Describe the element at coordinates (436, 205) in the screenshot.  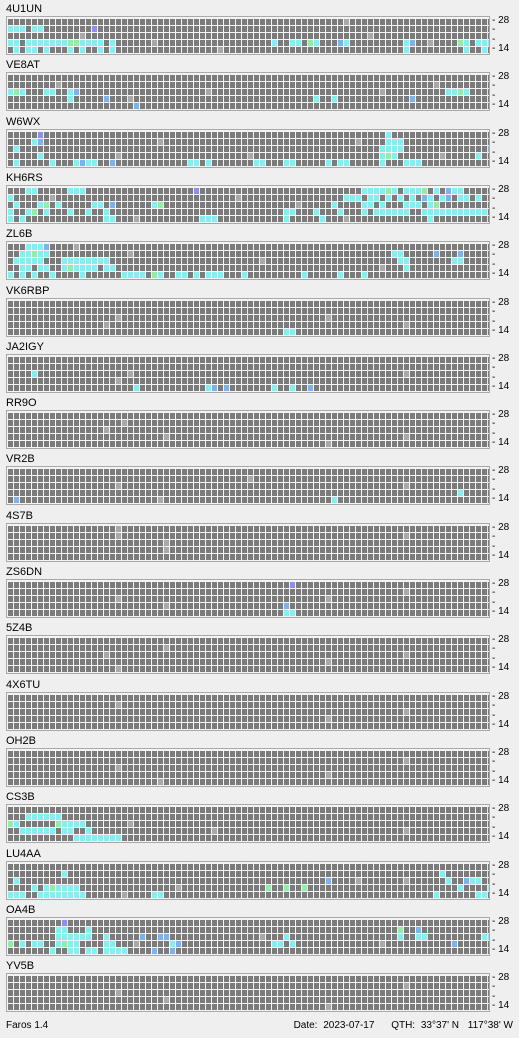
I see `green-cell` at that location.